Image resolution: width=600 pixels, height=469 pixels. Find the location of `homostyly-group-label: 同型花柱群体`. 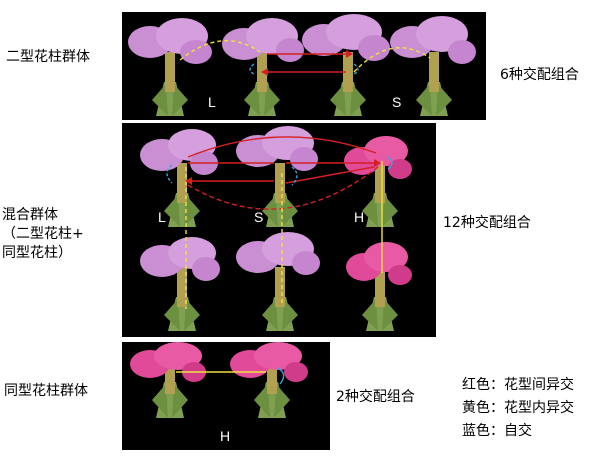

homostyly-group-label: 同型花柱群体 is located at coordinates (46, 391).